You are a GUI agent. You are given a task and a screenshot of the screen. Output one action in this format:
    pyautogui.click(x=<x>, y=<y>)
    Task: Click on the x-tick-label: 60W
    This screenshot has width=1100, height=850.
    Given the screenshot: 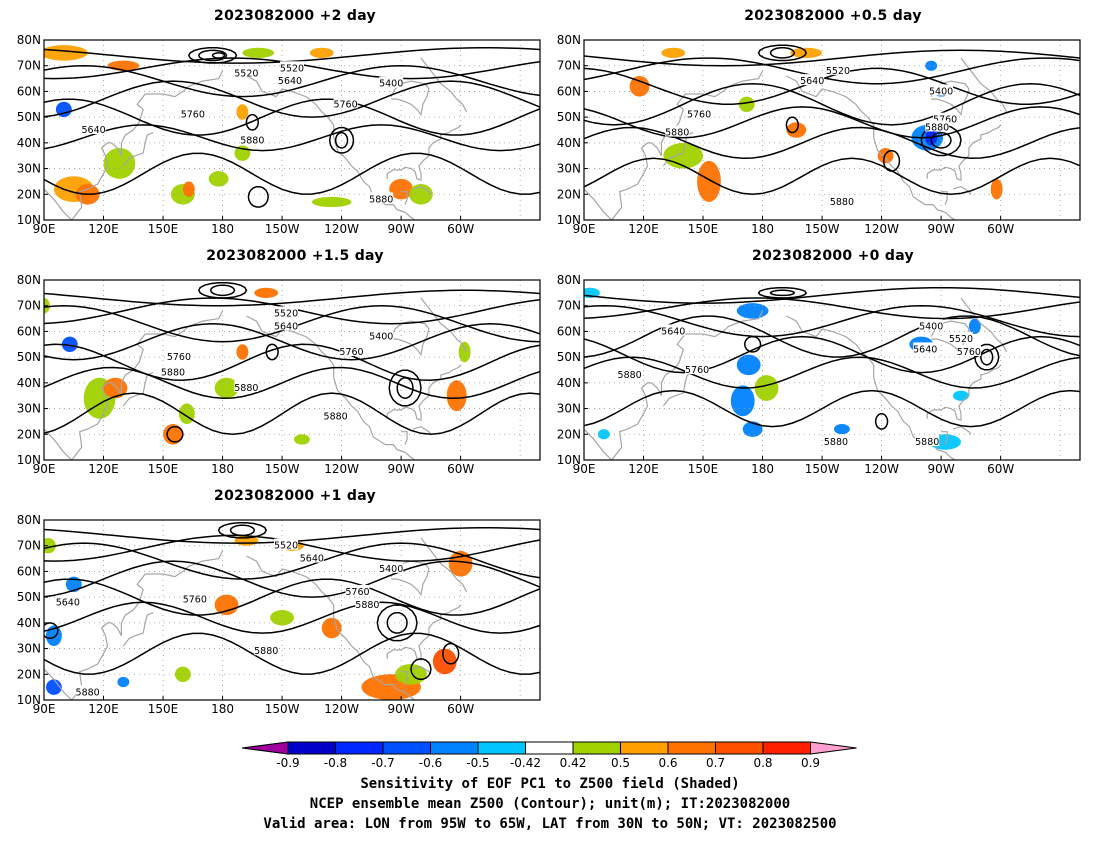 What is the action you would take?
    pyautogui.click(x=460, y=469)
    